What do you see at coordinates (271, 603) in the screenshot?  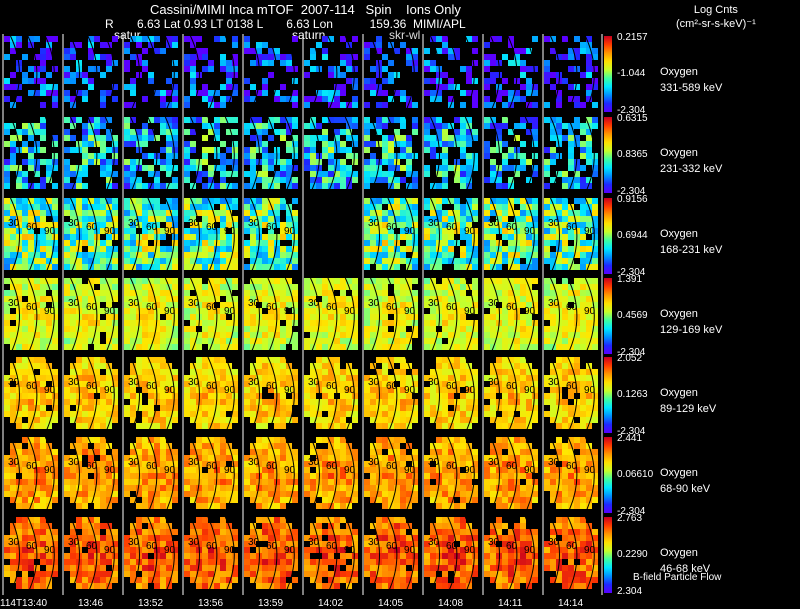 I see `time-label: 13:59` at bounding box center [271, 603].